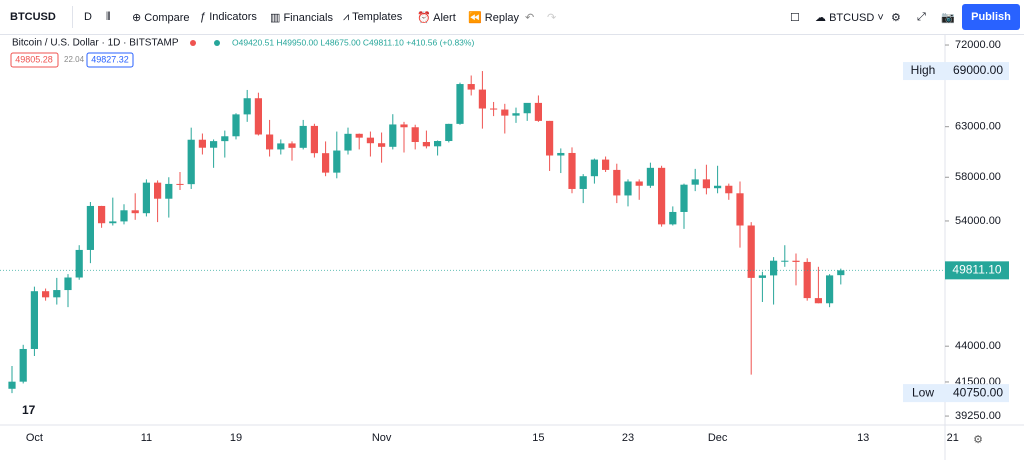 This screenshot has width=1024, height=460. I want to click on x-tick-label: 19, so click(236, 438).